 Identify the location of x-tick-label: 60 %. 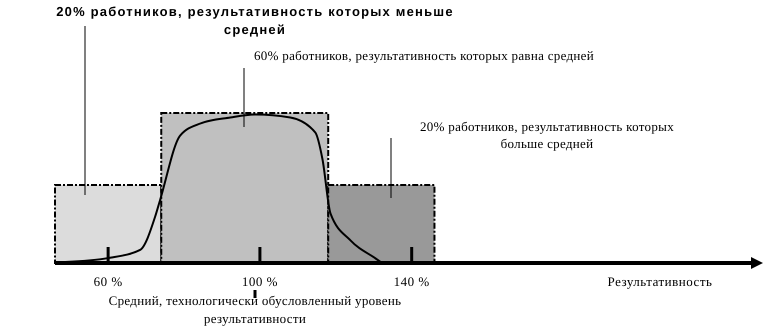
(108, 281).